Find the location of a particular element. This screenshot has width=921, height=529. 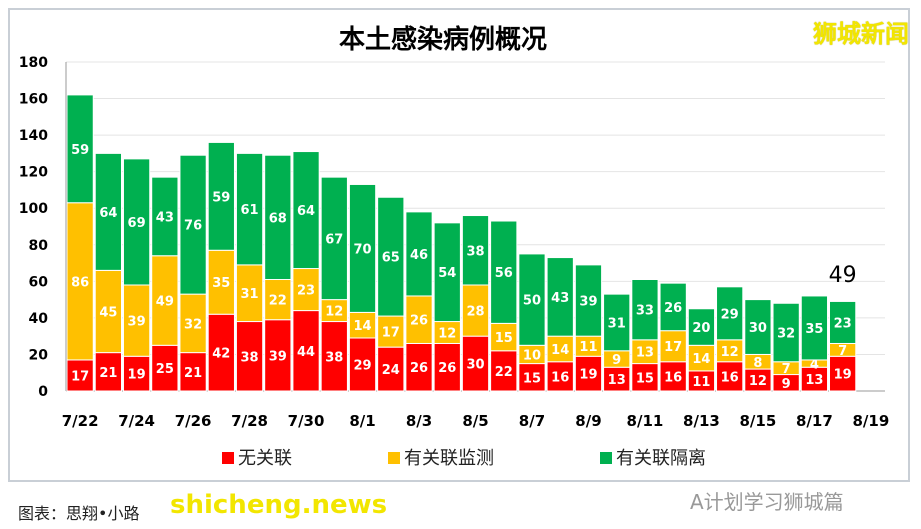

data-label: 11 is located at coordinates (588, 347).